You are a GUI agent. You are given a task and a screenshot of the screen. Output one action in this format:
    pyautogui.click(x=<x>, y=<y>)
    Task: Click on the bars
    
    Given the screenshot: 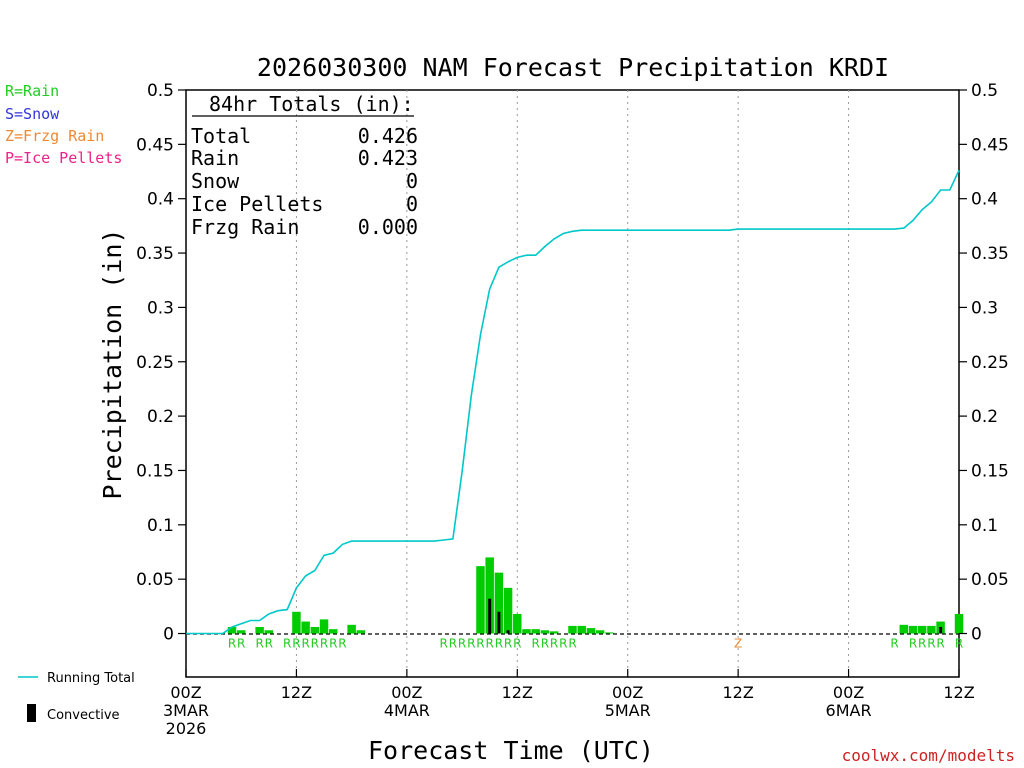 What is the action you would take?
    pyautogui.click(x=595, y=595)
    